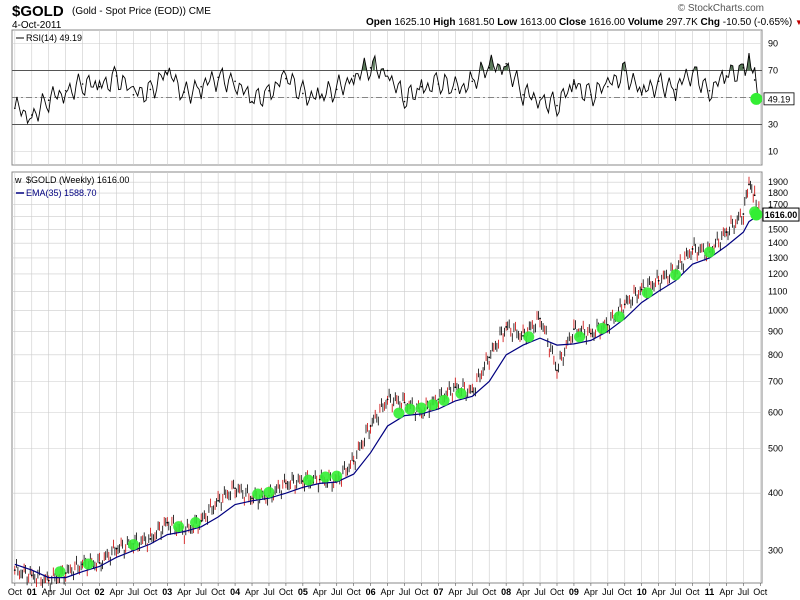 Image resolution: width=800 pixels, height=600 pixels. What do you see at coordinates (797, 22) in the screenshot?
I see `down-arrow-icon: ▼` at bounding box center [797, 22].